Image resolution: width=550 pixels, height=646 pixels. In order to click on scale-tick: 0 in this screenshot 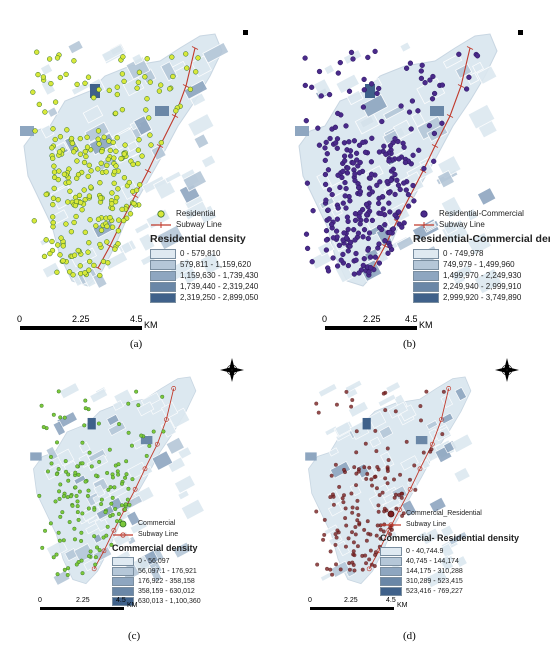, I will do `click(40, 600)`.